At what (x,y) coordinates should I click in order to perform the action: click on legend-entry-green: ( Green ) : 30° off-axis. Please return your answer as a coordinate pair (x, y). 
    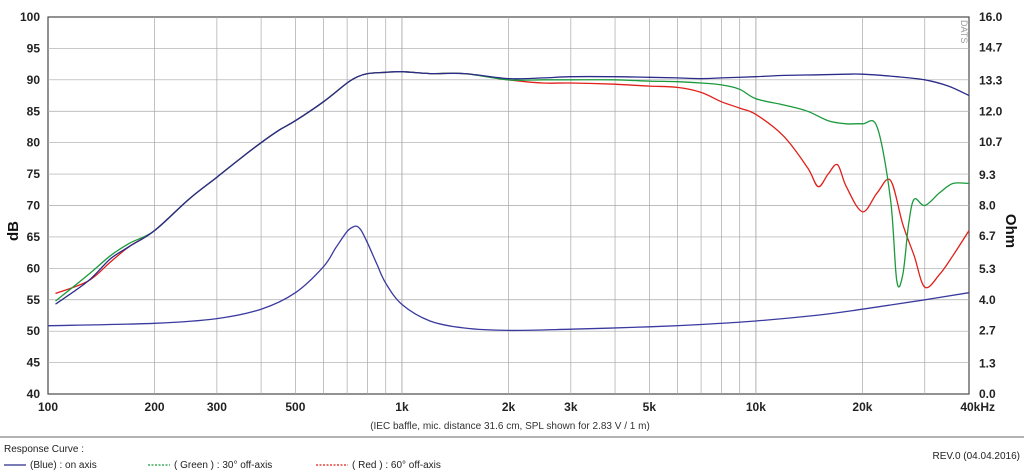
    Looking at the image, I should click on (223, 465).